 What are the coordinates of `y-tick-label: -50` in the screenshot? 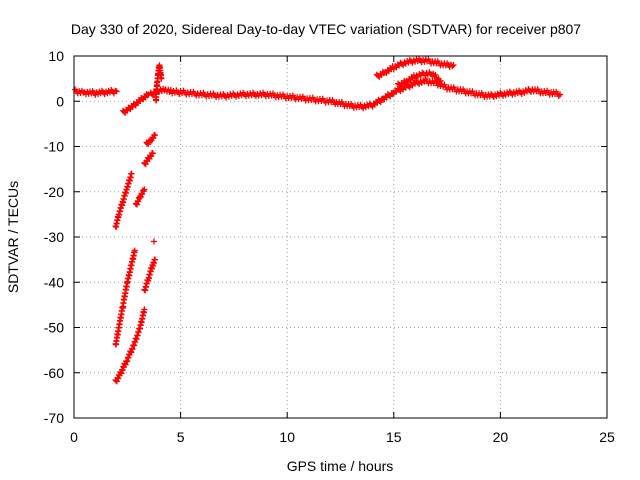 It's located at (54, 328).